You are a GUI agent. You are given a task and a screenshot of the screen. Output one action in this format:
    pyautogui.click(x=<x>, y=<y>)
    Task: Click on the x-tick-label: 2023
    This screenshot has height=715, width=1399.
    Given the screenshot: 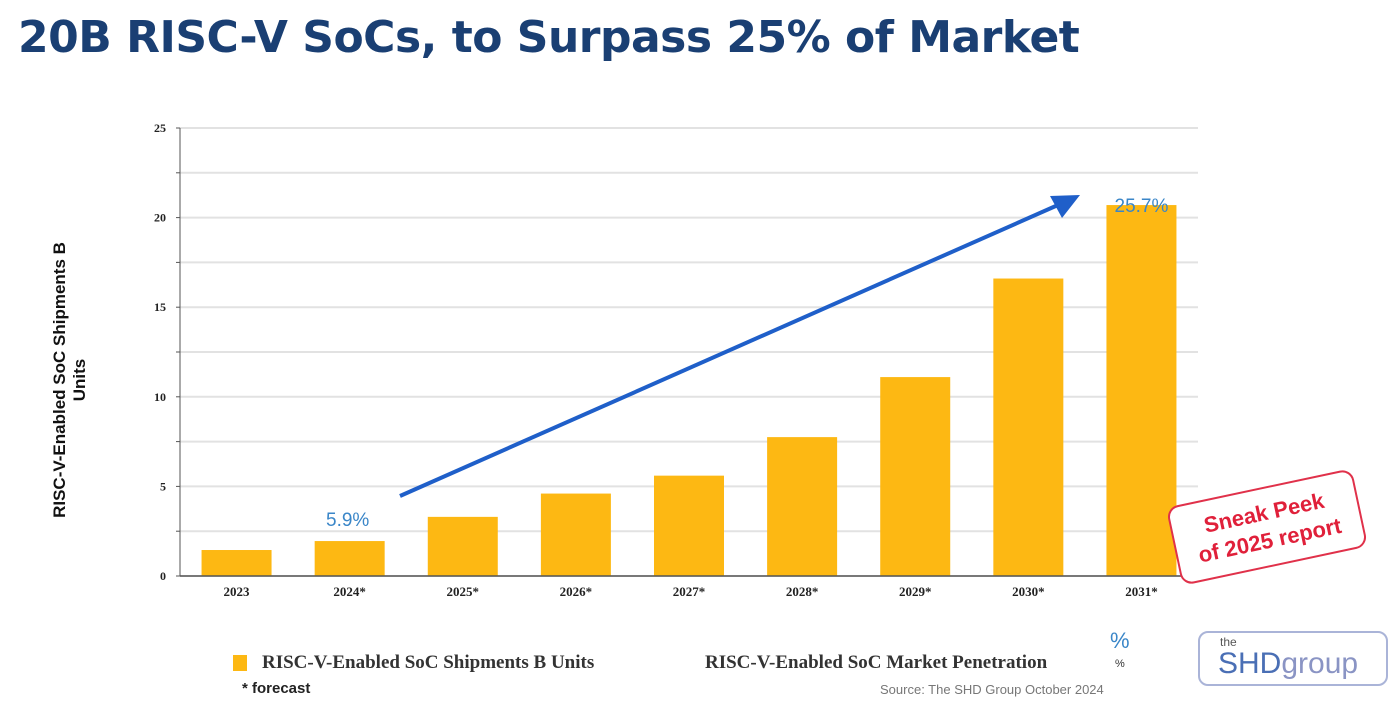 What is the action you would take?
    pyautogui.click(x=237, y=591)
    